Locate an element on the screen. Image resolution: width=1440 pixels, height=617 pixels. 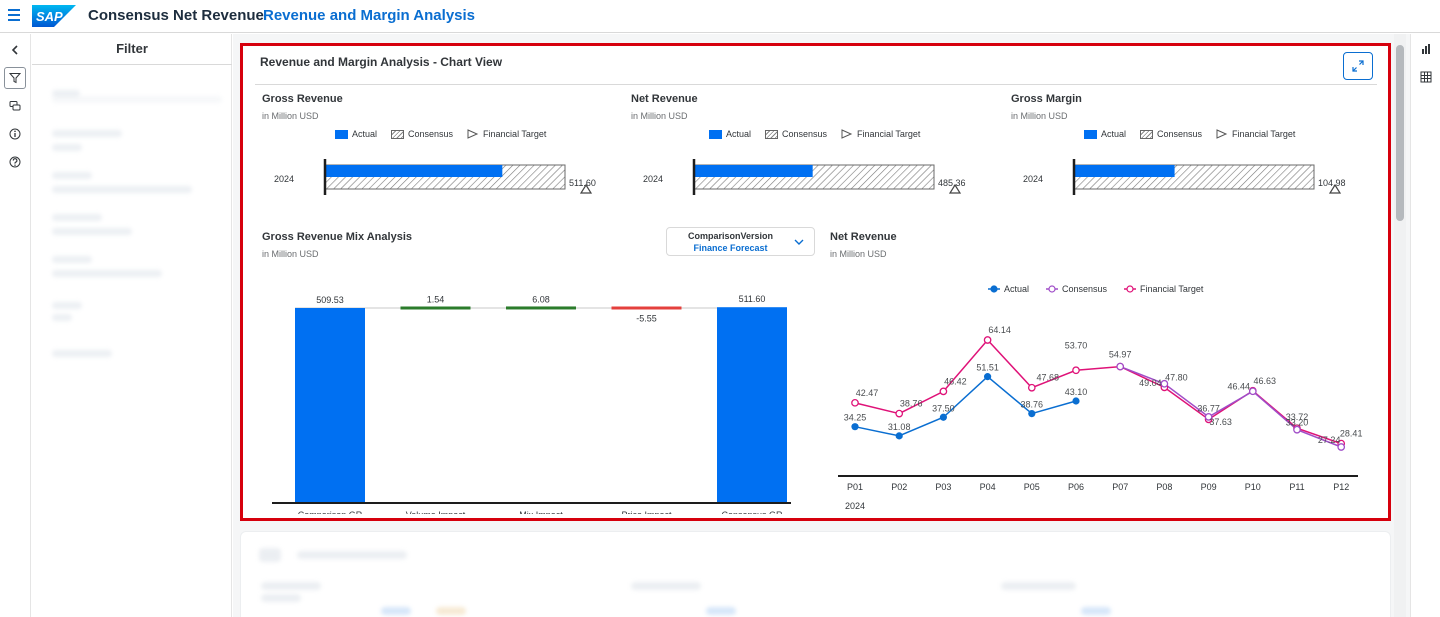
value-label: 104.98 is located at coordinates (1332, 183).